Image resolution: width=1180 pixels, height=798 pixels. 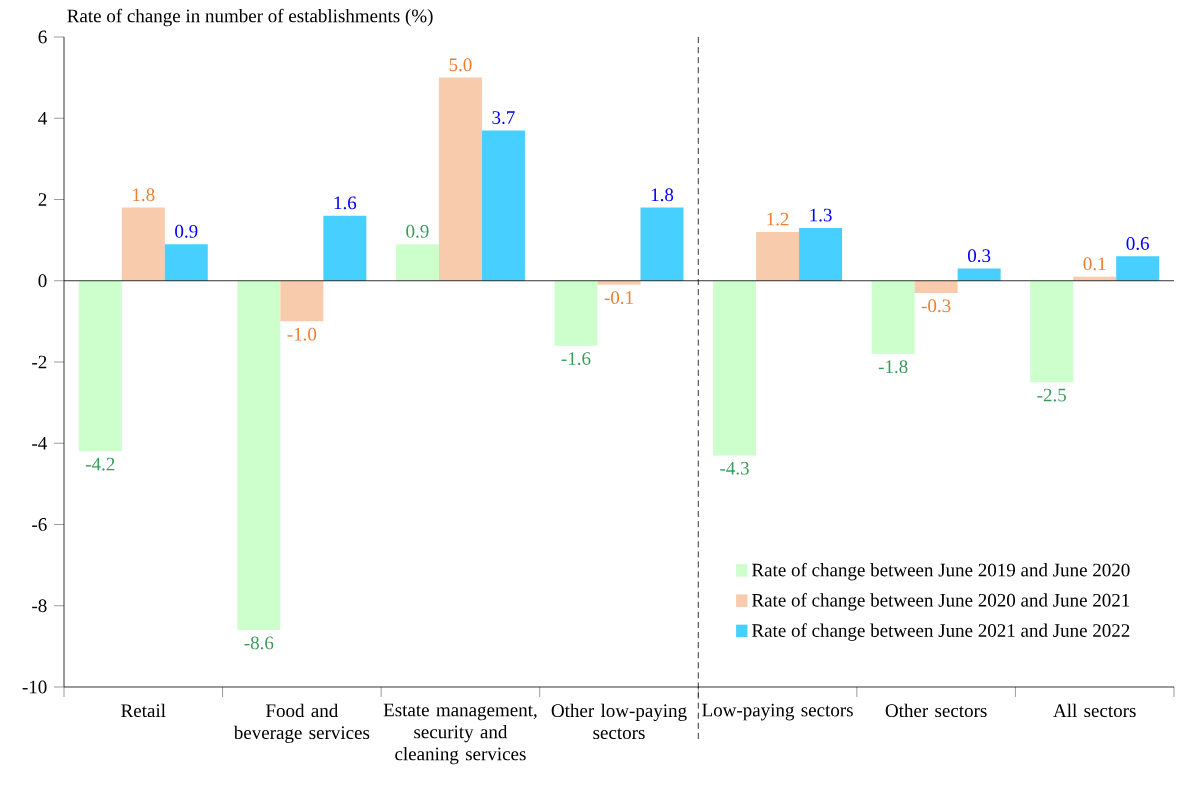 What do you see at coordinates (301, 723) in the screenshot?
I see `x-tick-label: Food and beverage services` at bounding box center [301, 723].